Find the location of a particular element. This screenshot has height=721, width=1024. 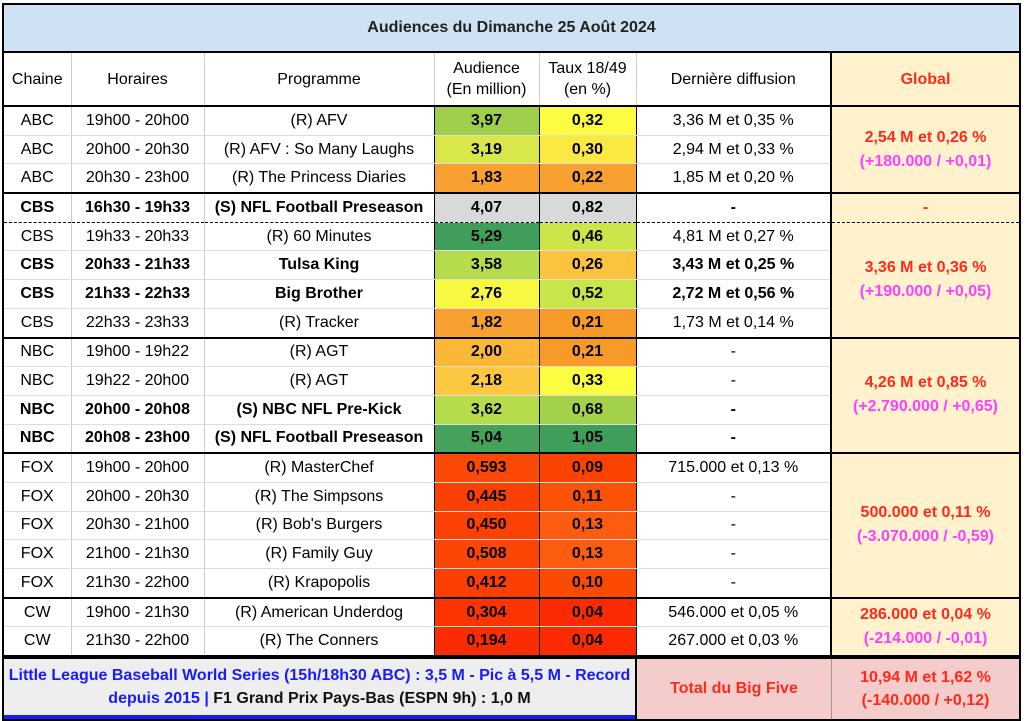

total-value: 10,94 M et 1,62 % is located at coordinates (925, 678).